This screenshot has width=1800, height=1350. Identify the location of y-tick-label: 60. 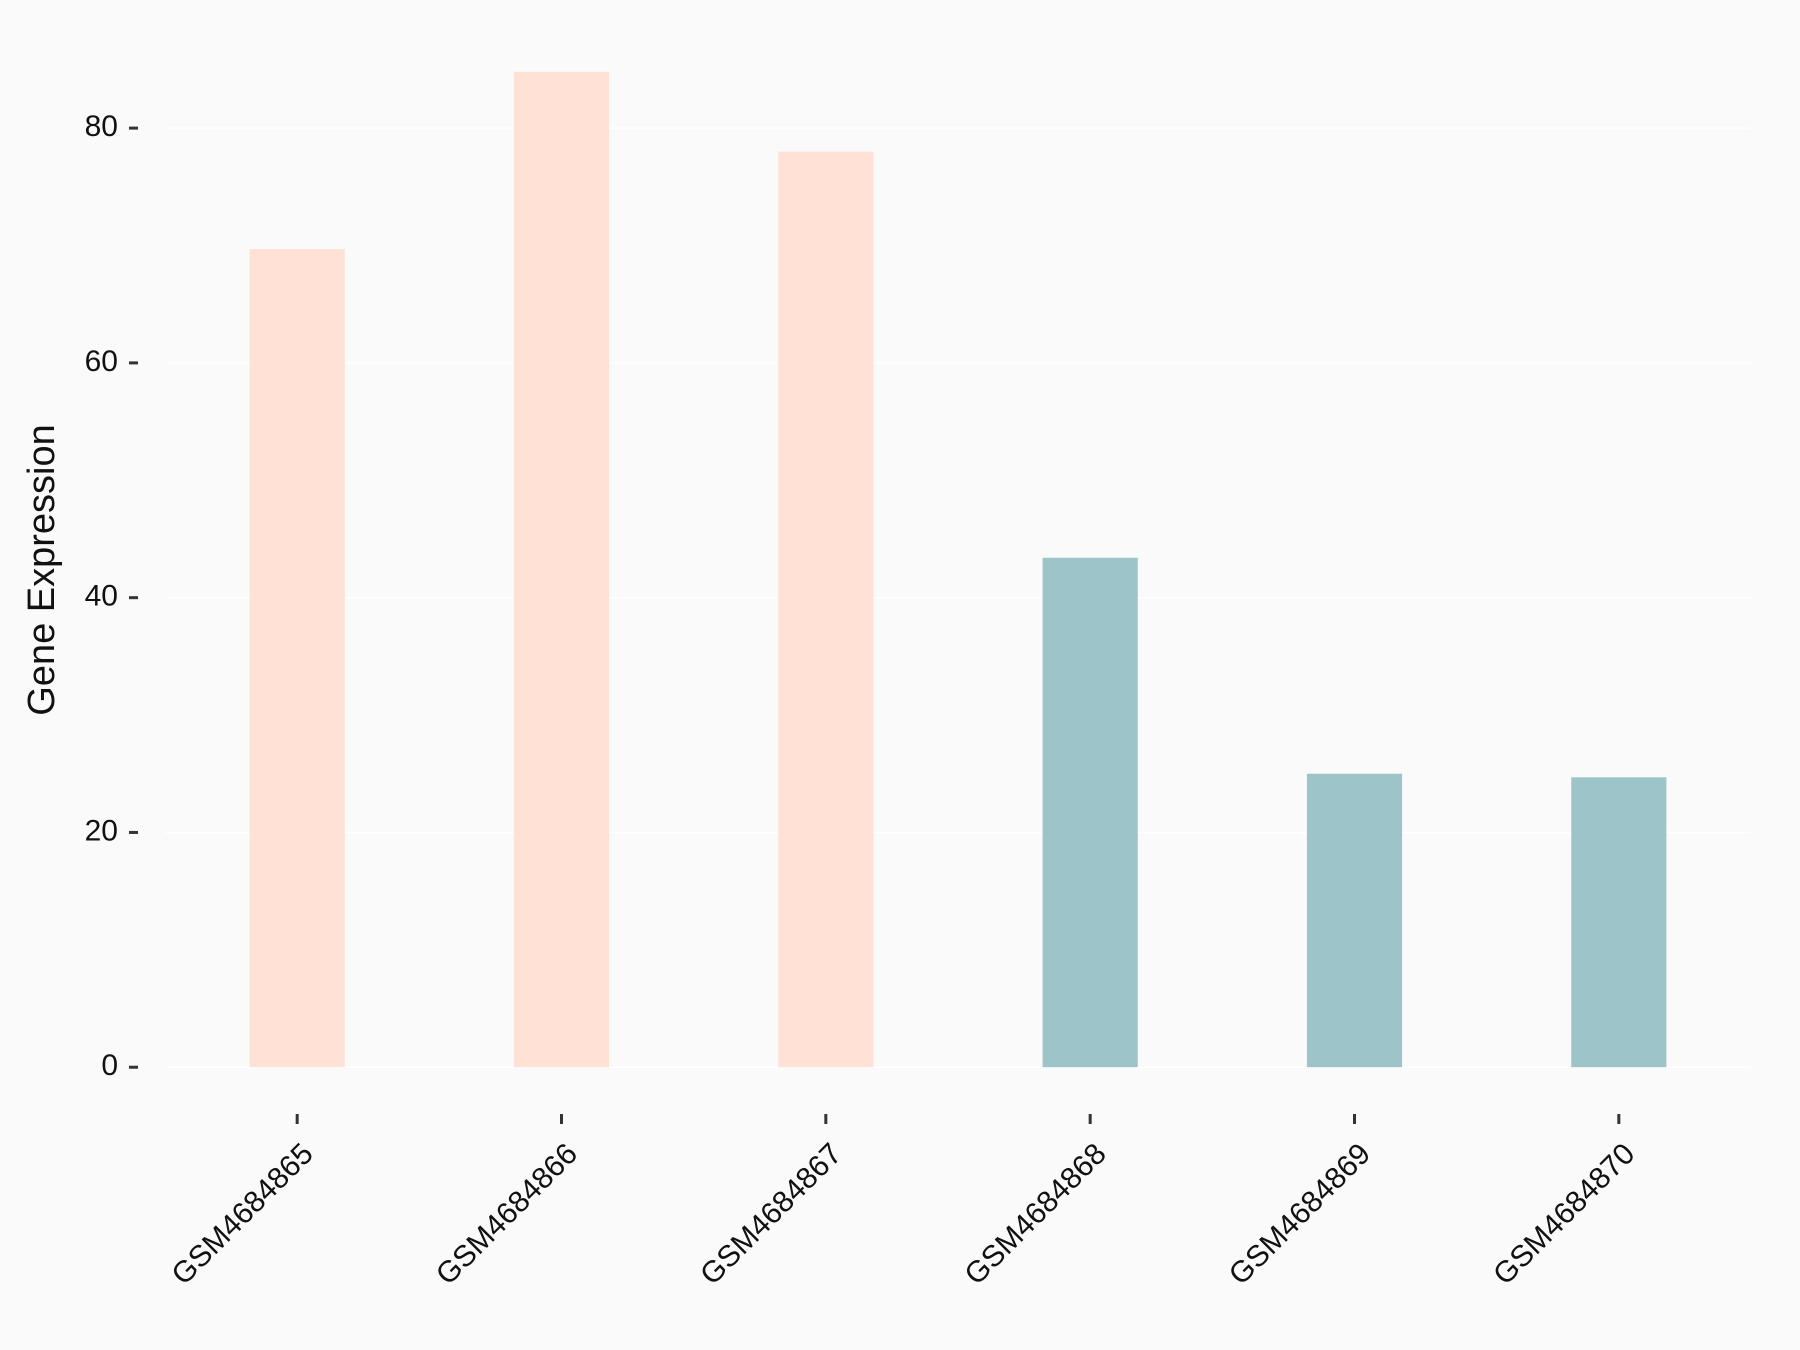
(101, 361).